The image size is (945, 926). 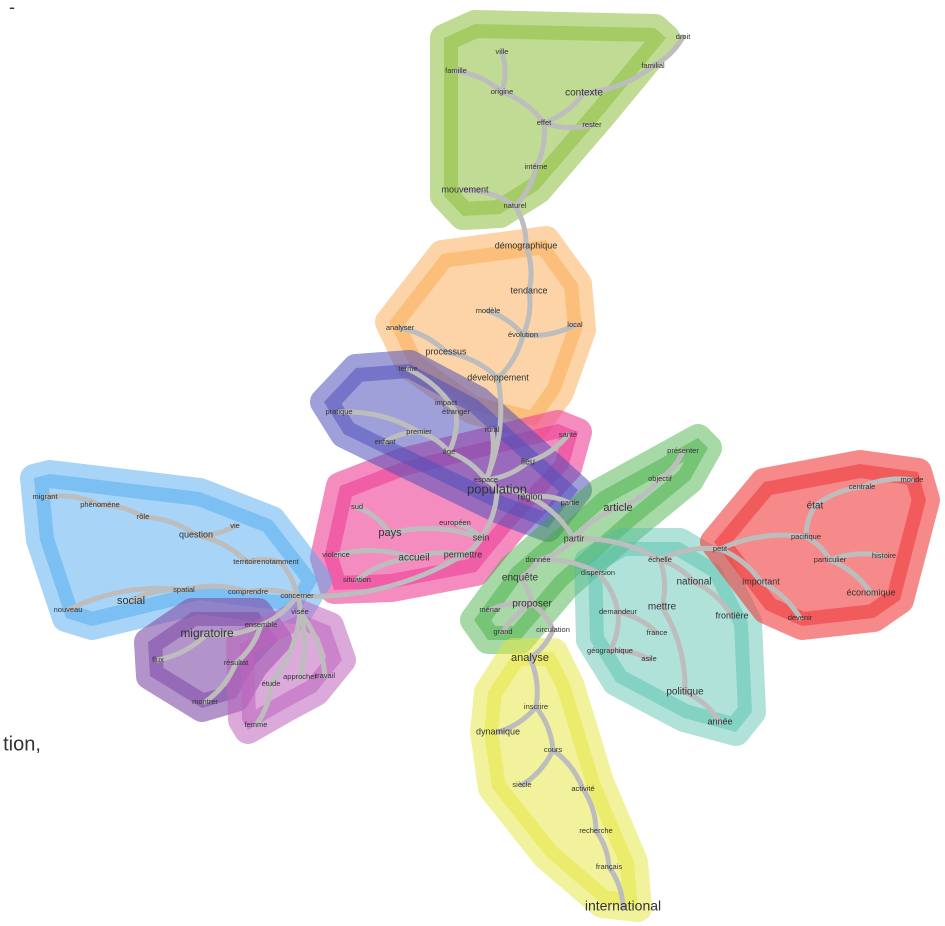 What do you see at coordinates (528, 290) in the screenshot?
I see `node-label: tendance` at bounding box center [528, 290].